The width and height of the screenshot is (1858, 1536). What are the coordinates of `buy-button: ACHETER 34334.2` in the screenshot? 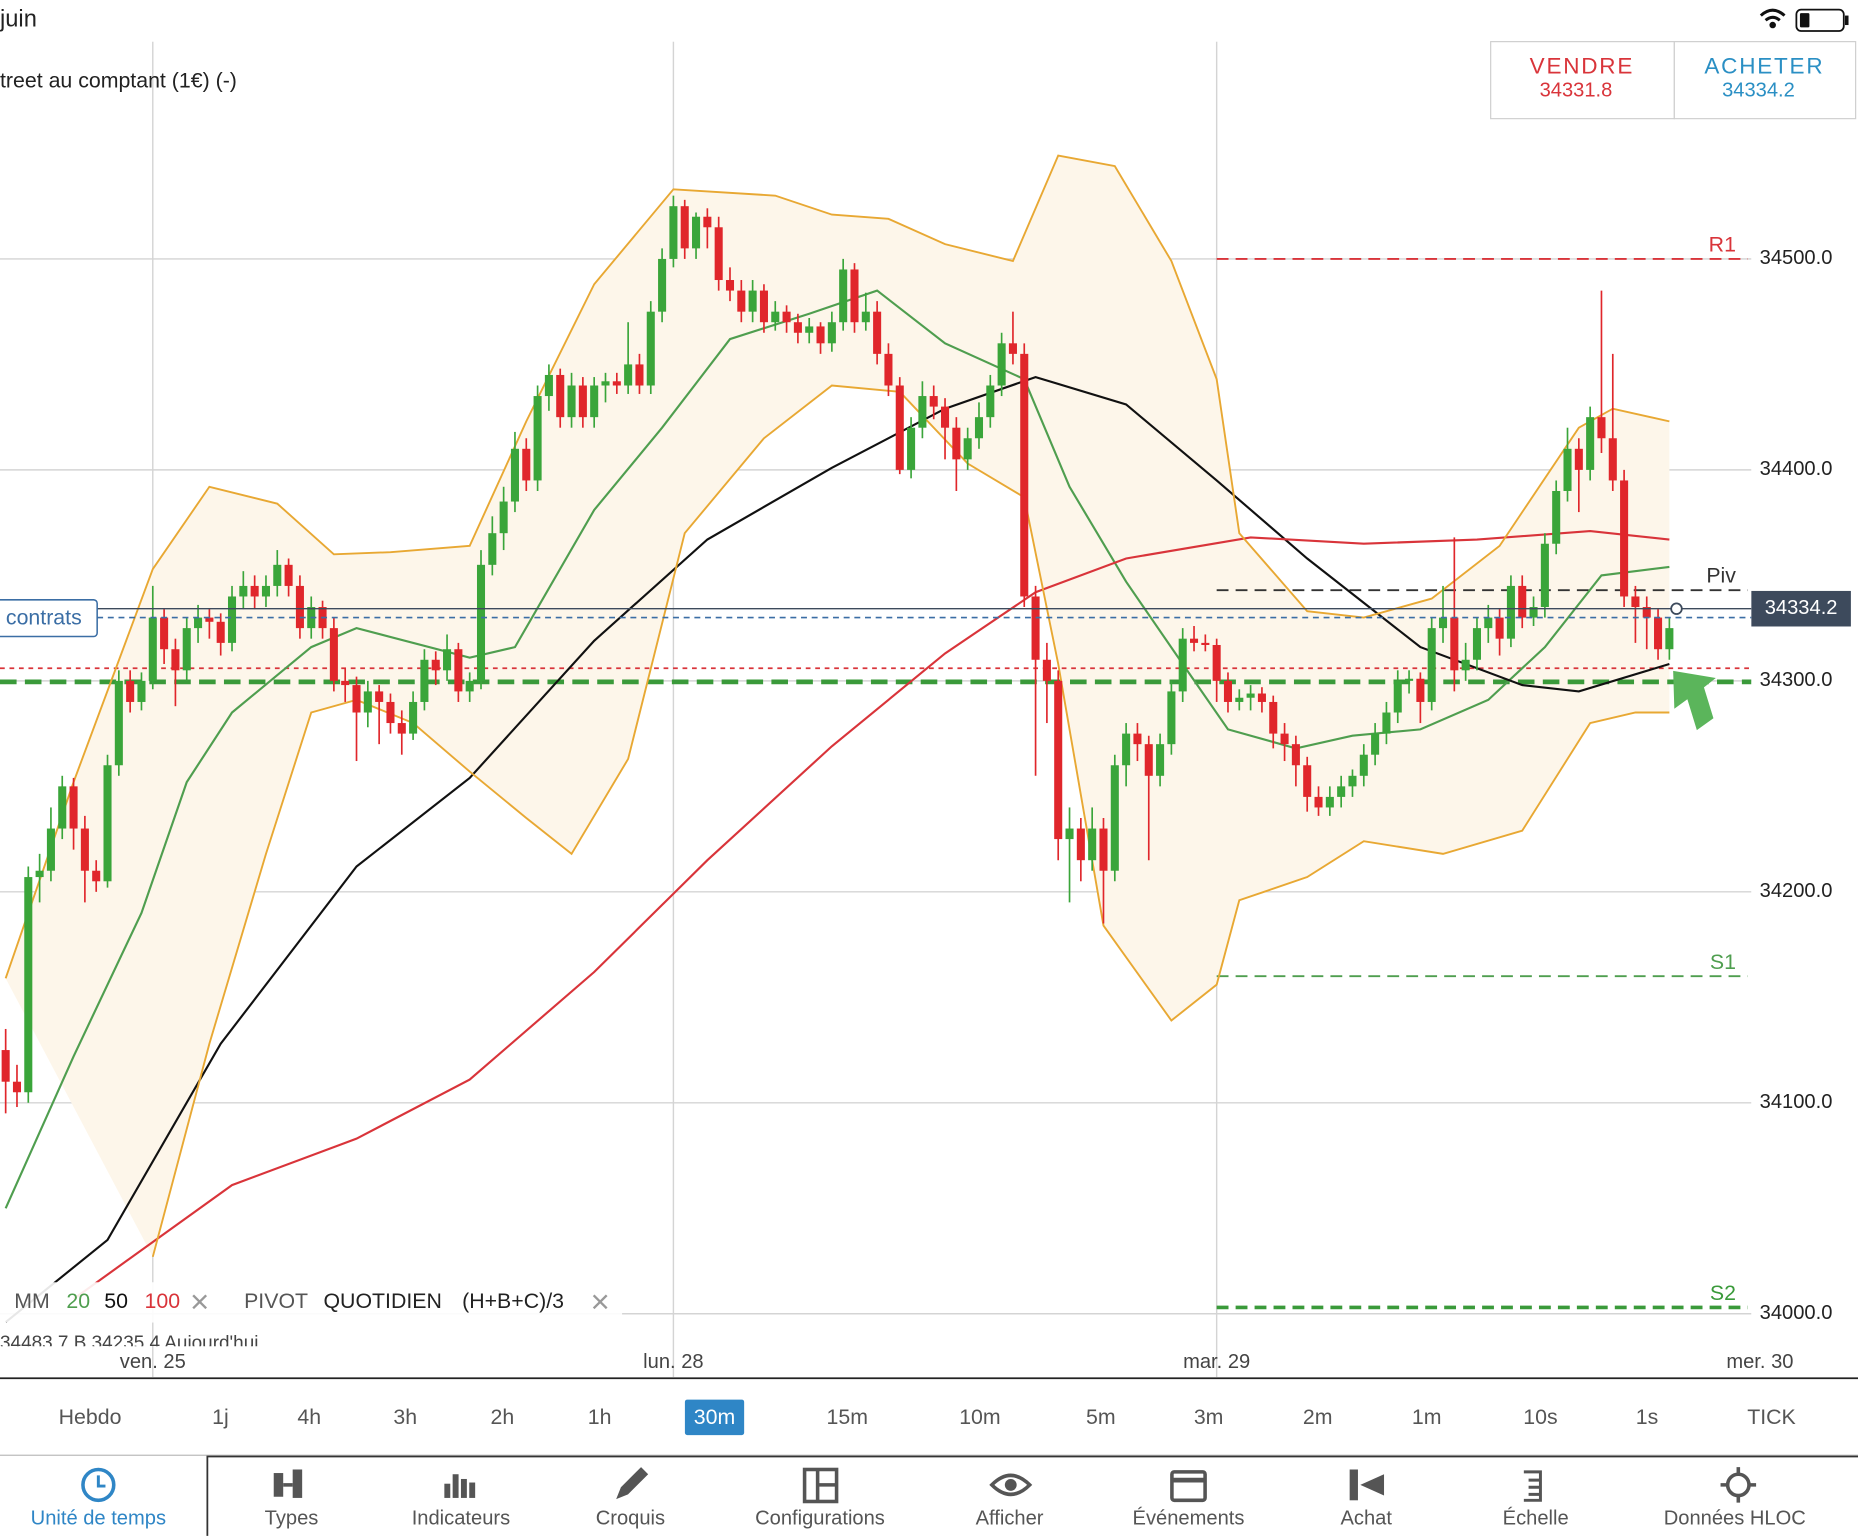 It's located at (1765, 80).